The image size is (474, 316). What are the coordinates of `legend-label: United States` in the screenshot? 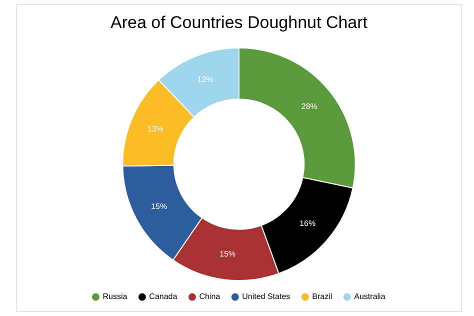 It's located at (266, 297).